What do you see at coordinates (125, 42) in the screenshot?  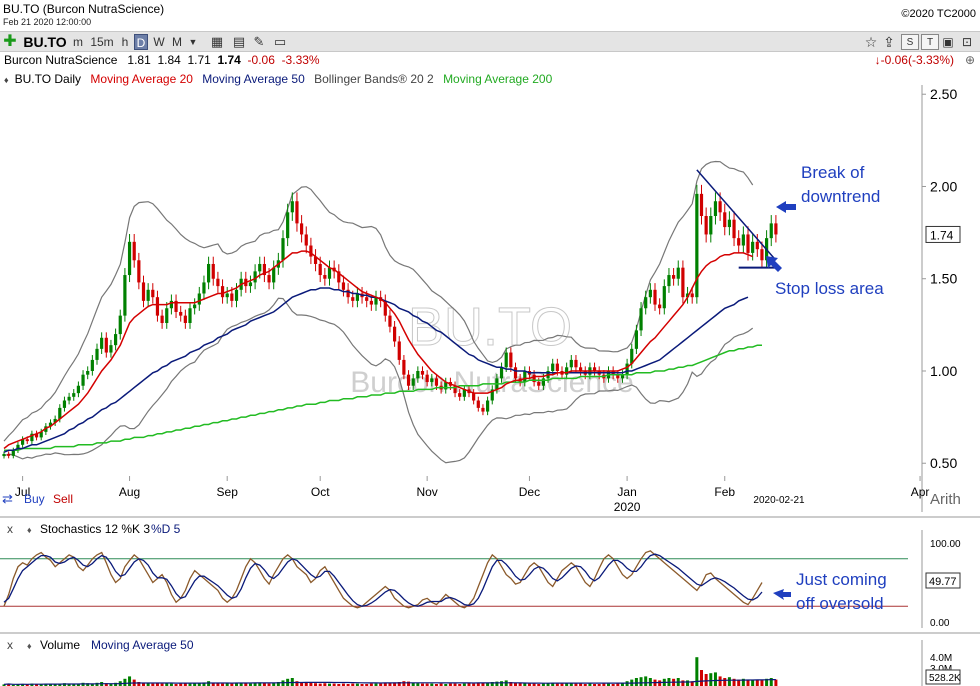 I see `interval-hour: h` at bounding box center [125, 42].